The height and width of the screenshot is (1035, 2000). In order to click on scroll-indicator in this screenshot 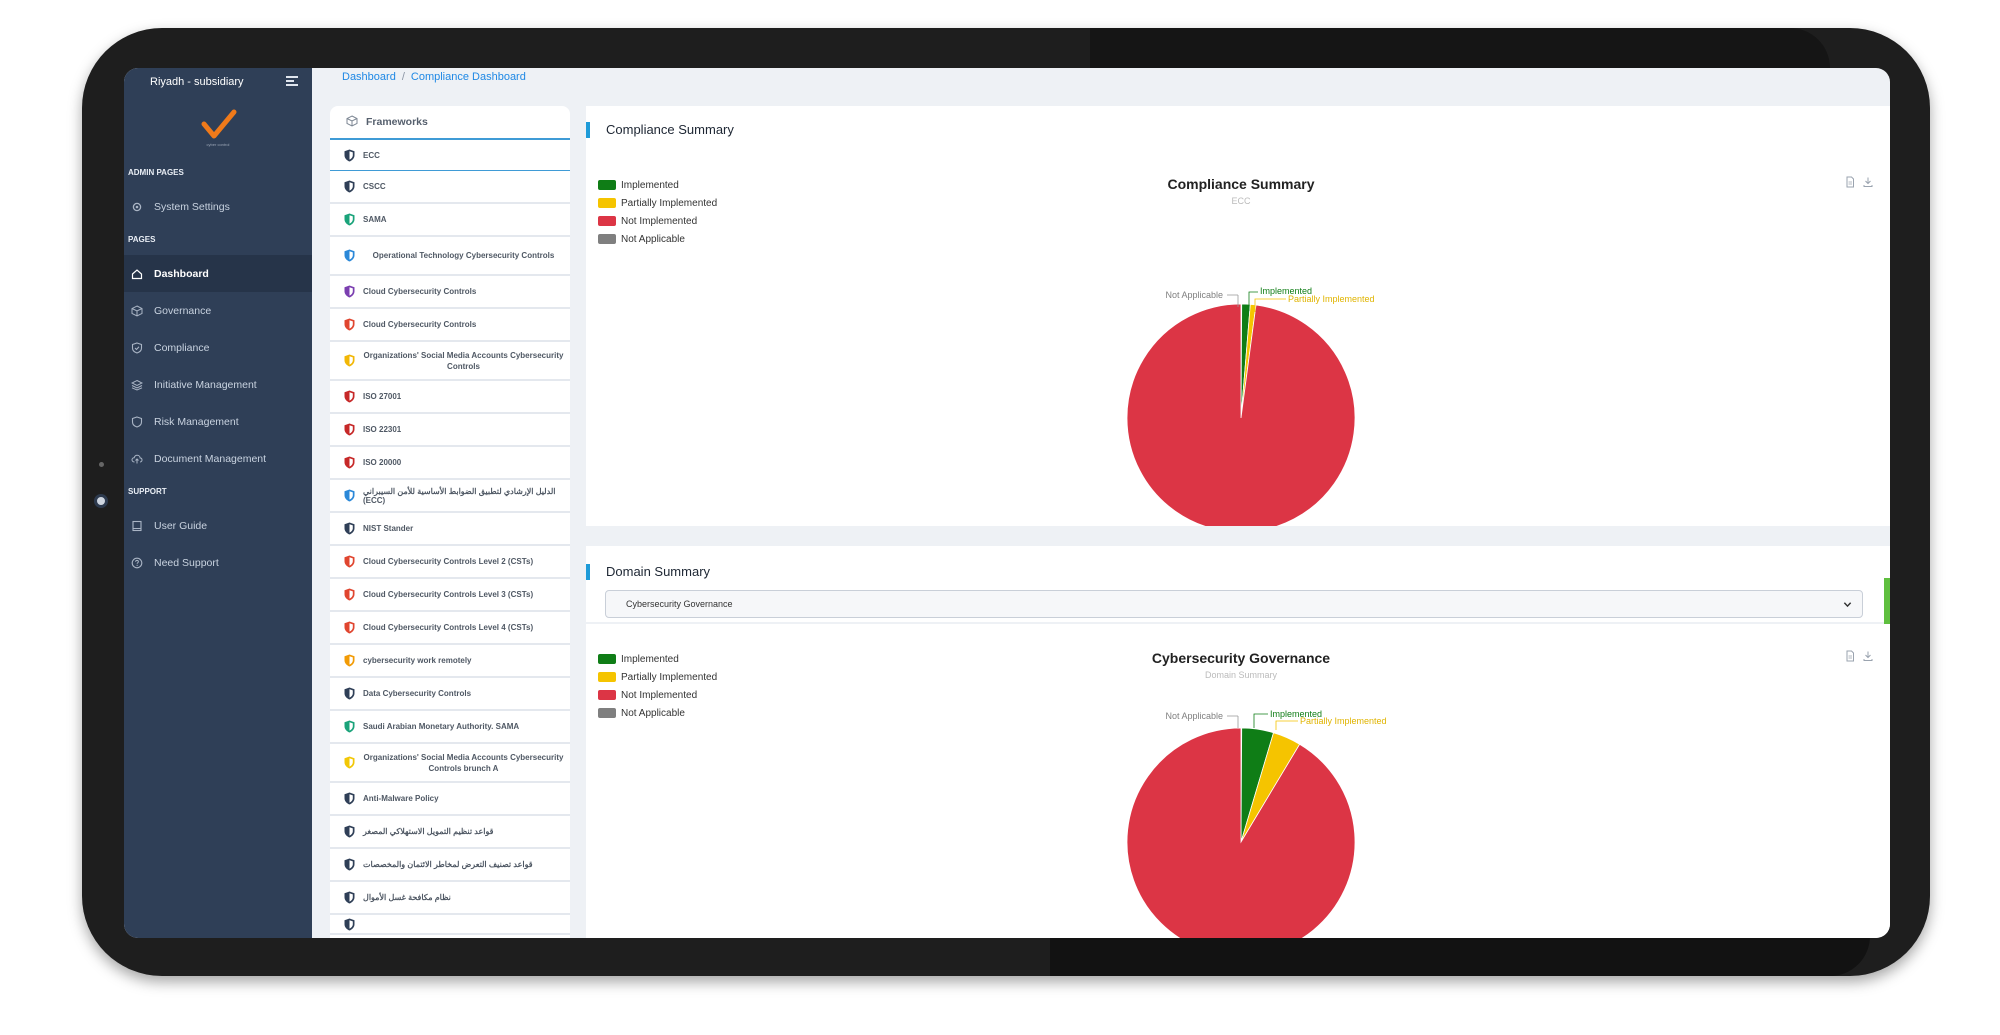, I will do `click(1887, 606)`.